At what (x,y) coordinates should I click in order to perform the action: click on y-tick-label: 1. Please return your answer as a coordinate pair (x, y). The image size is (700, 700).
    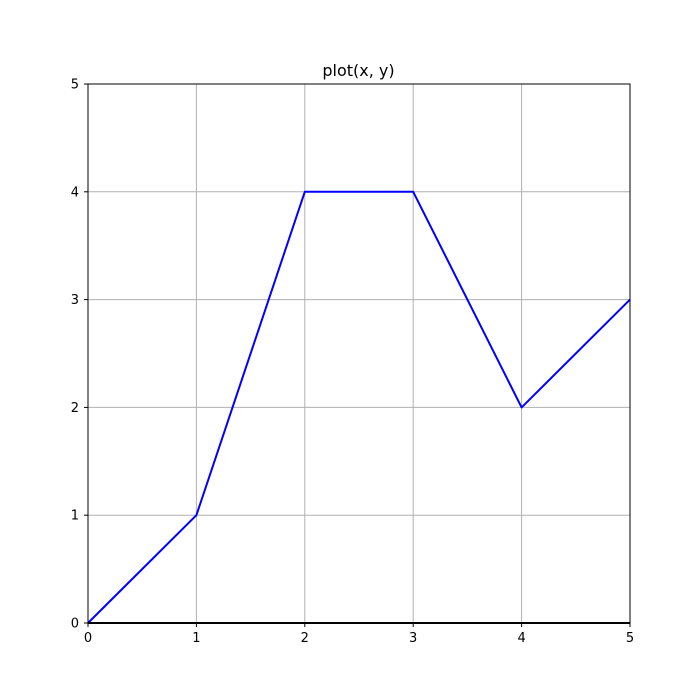
    Looking at the image, I should click on (75, 516).